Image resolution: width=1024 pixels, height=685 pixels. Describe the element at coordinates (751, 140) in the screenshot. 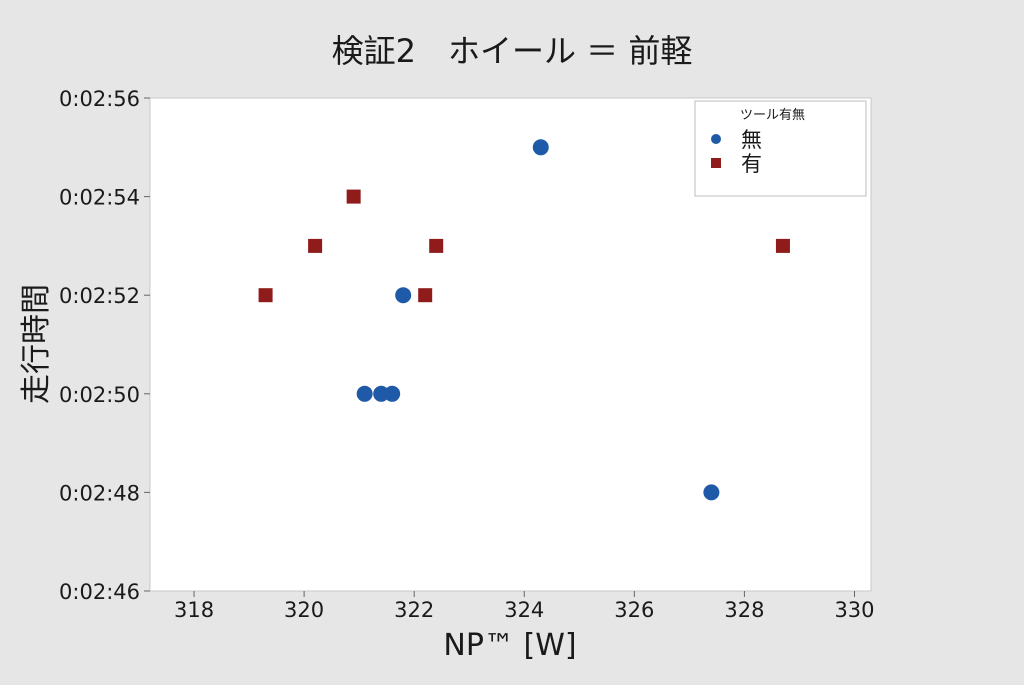

I see `legend-label: 無` at that location.